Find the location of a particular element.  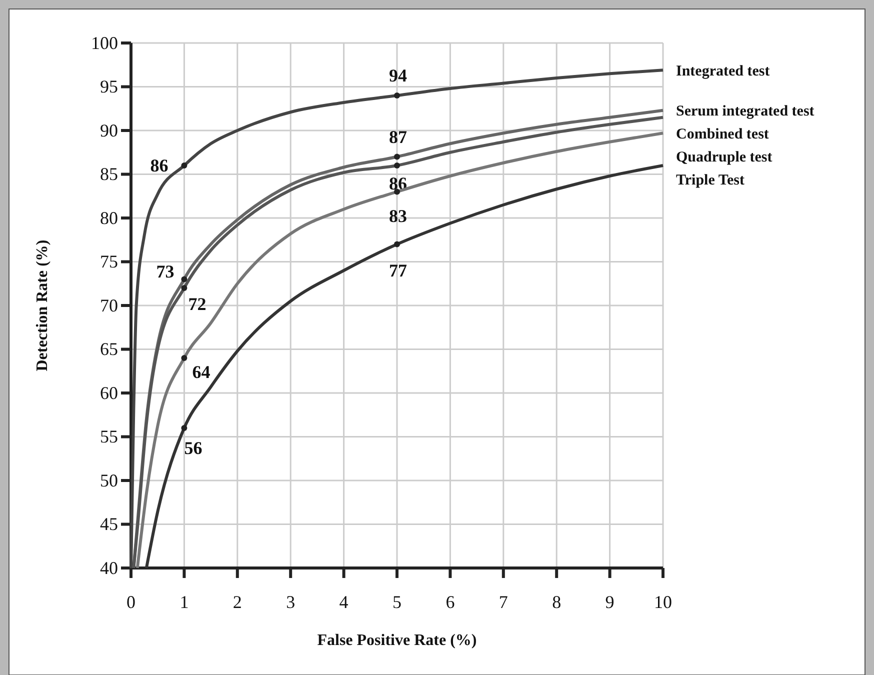

x-tick-label: 2 is located at coordinates (237, 602).